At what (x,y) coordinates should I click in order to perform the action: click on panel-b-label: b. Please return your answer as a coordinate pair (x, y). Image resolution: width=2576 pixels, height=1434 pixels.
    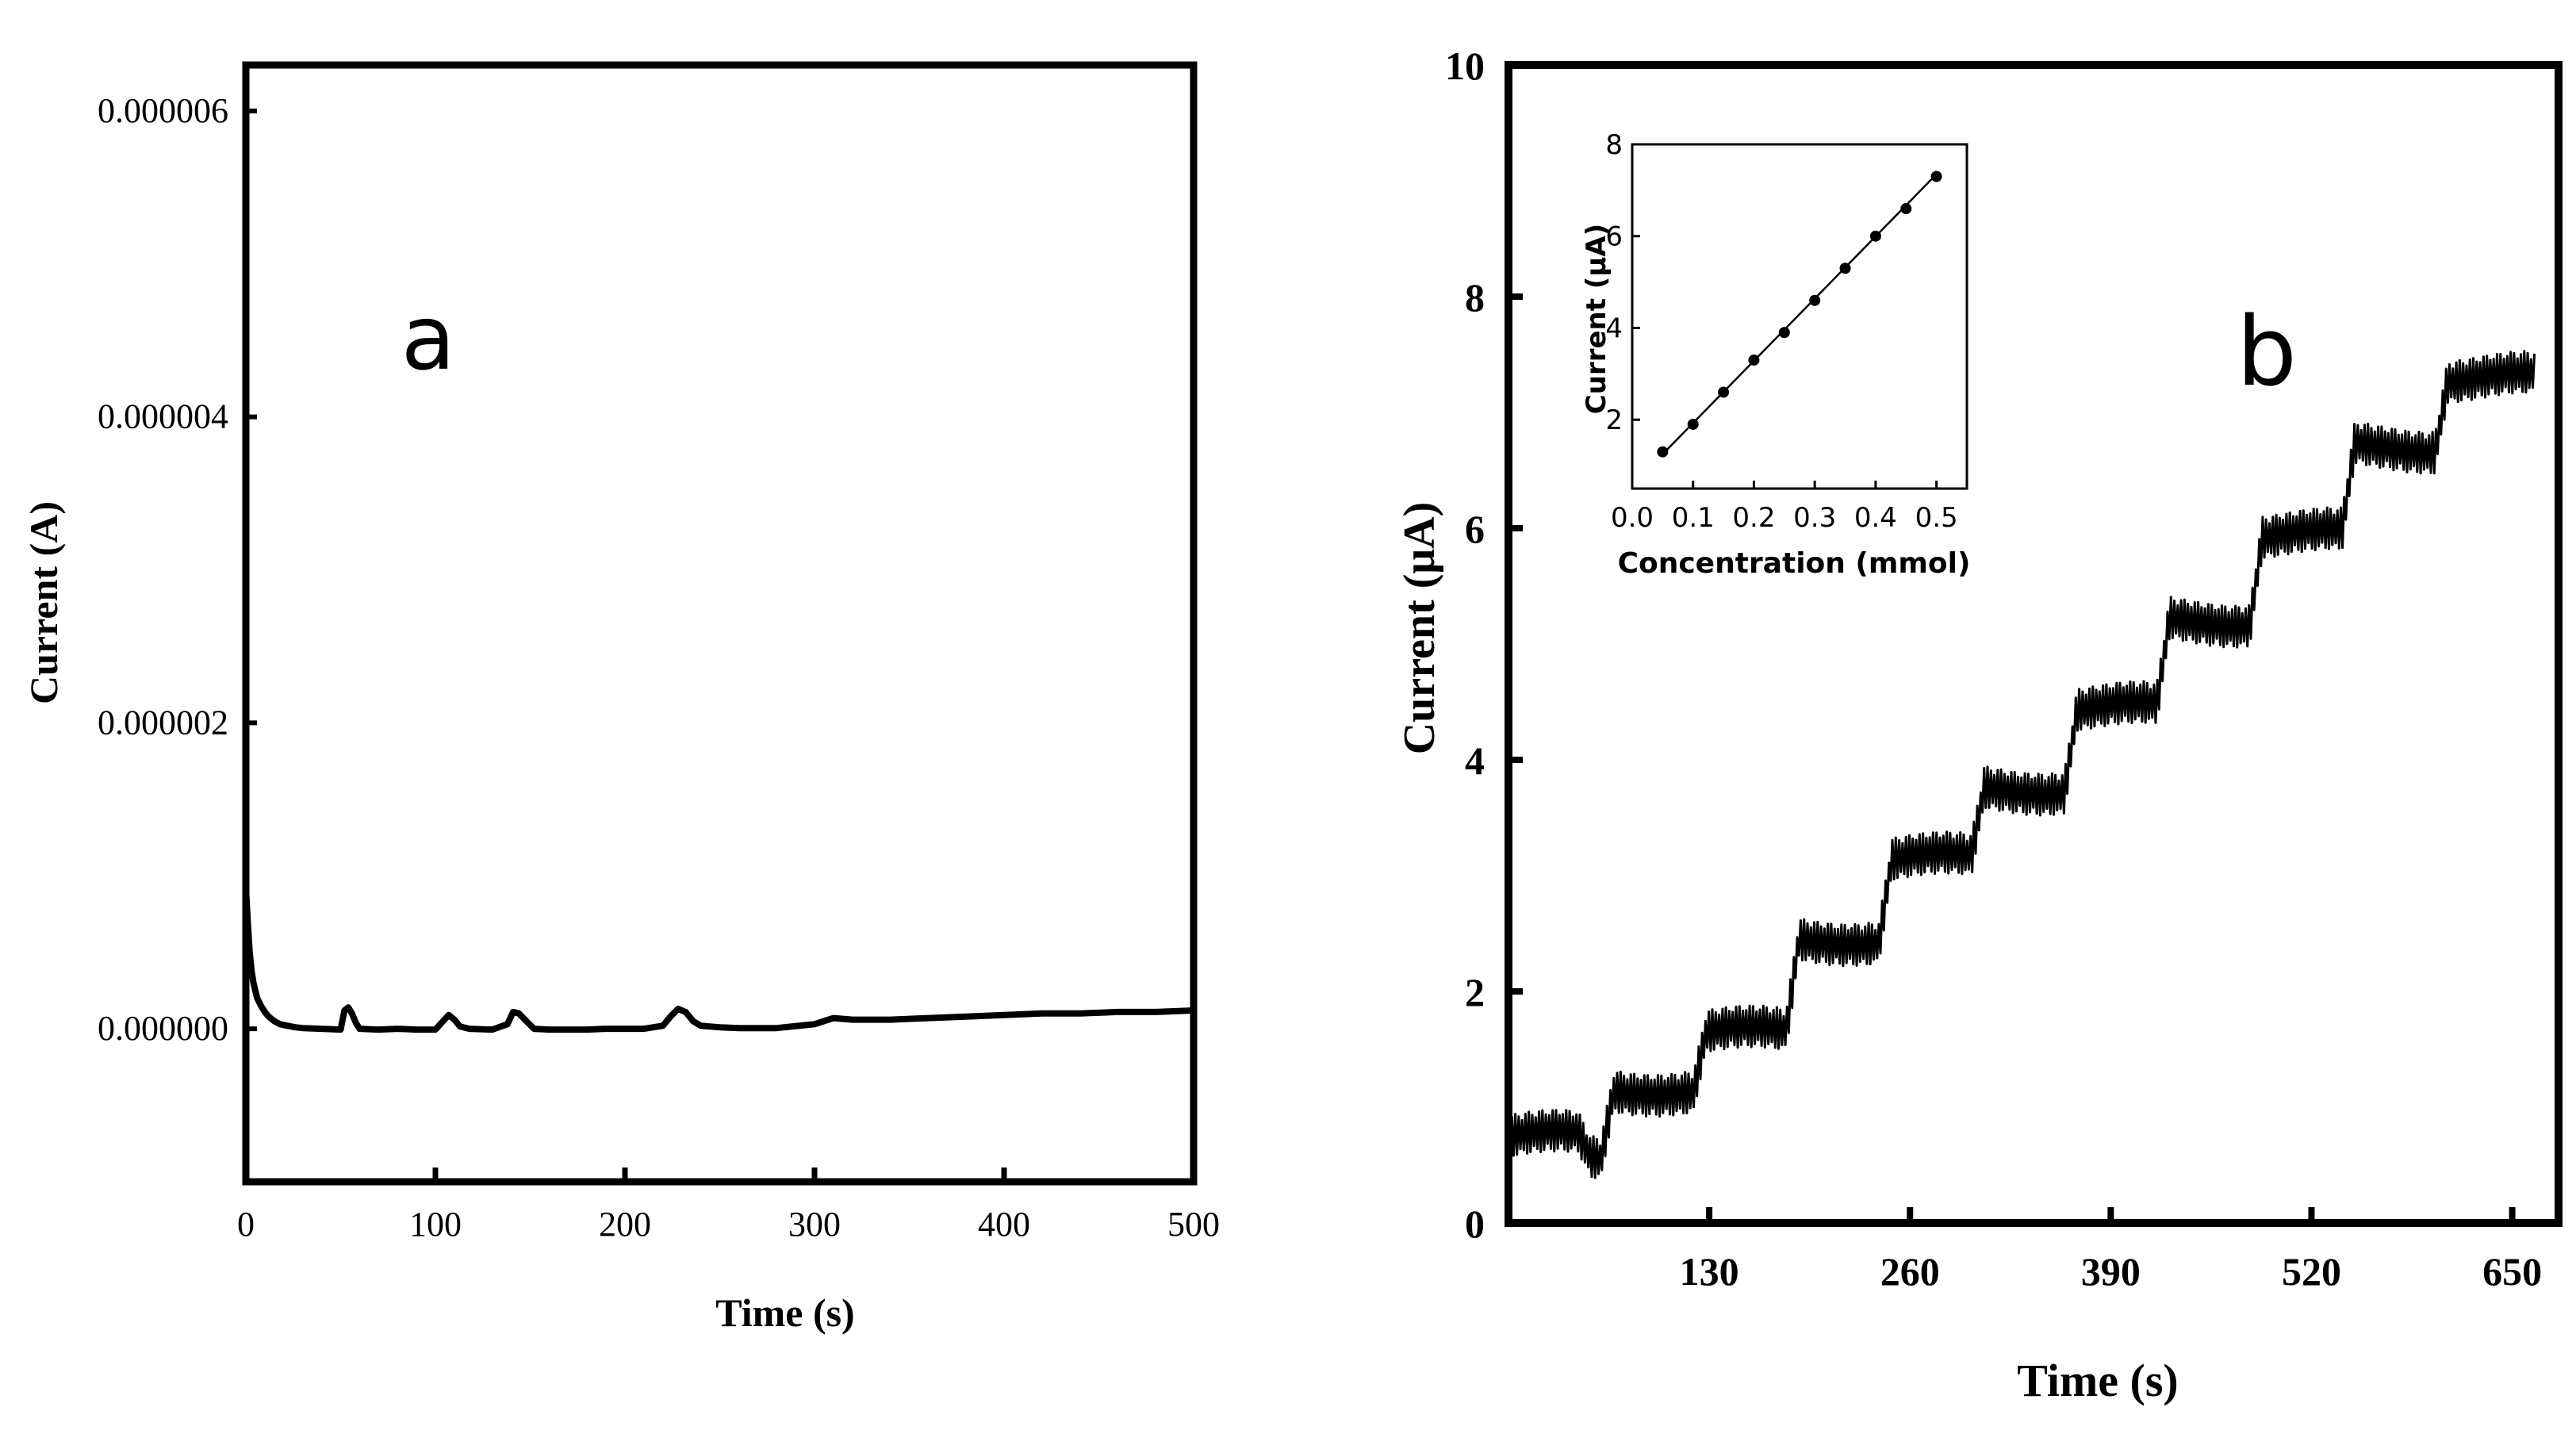
    Looking at the image, I should click on (2267, 352).